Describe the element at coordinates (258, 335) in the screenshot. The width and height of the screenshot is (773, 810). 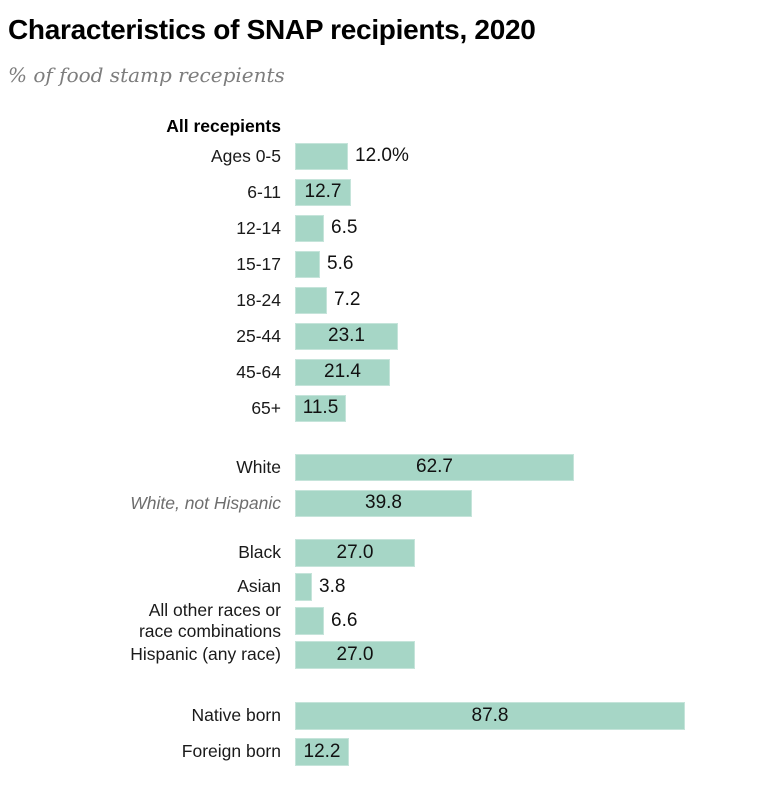
I see `bar-label: 25-44` at that location.